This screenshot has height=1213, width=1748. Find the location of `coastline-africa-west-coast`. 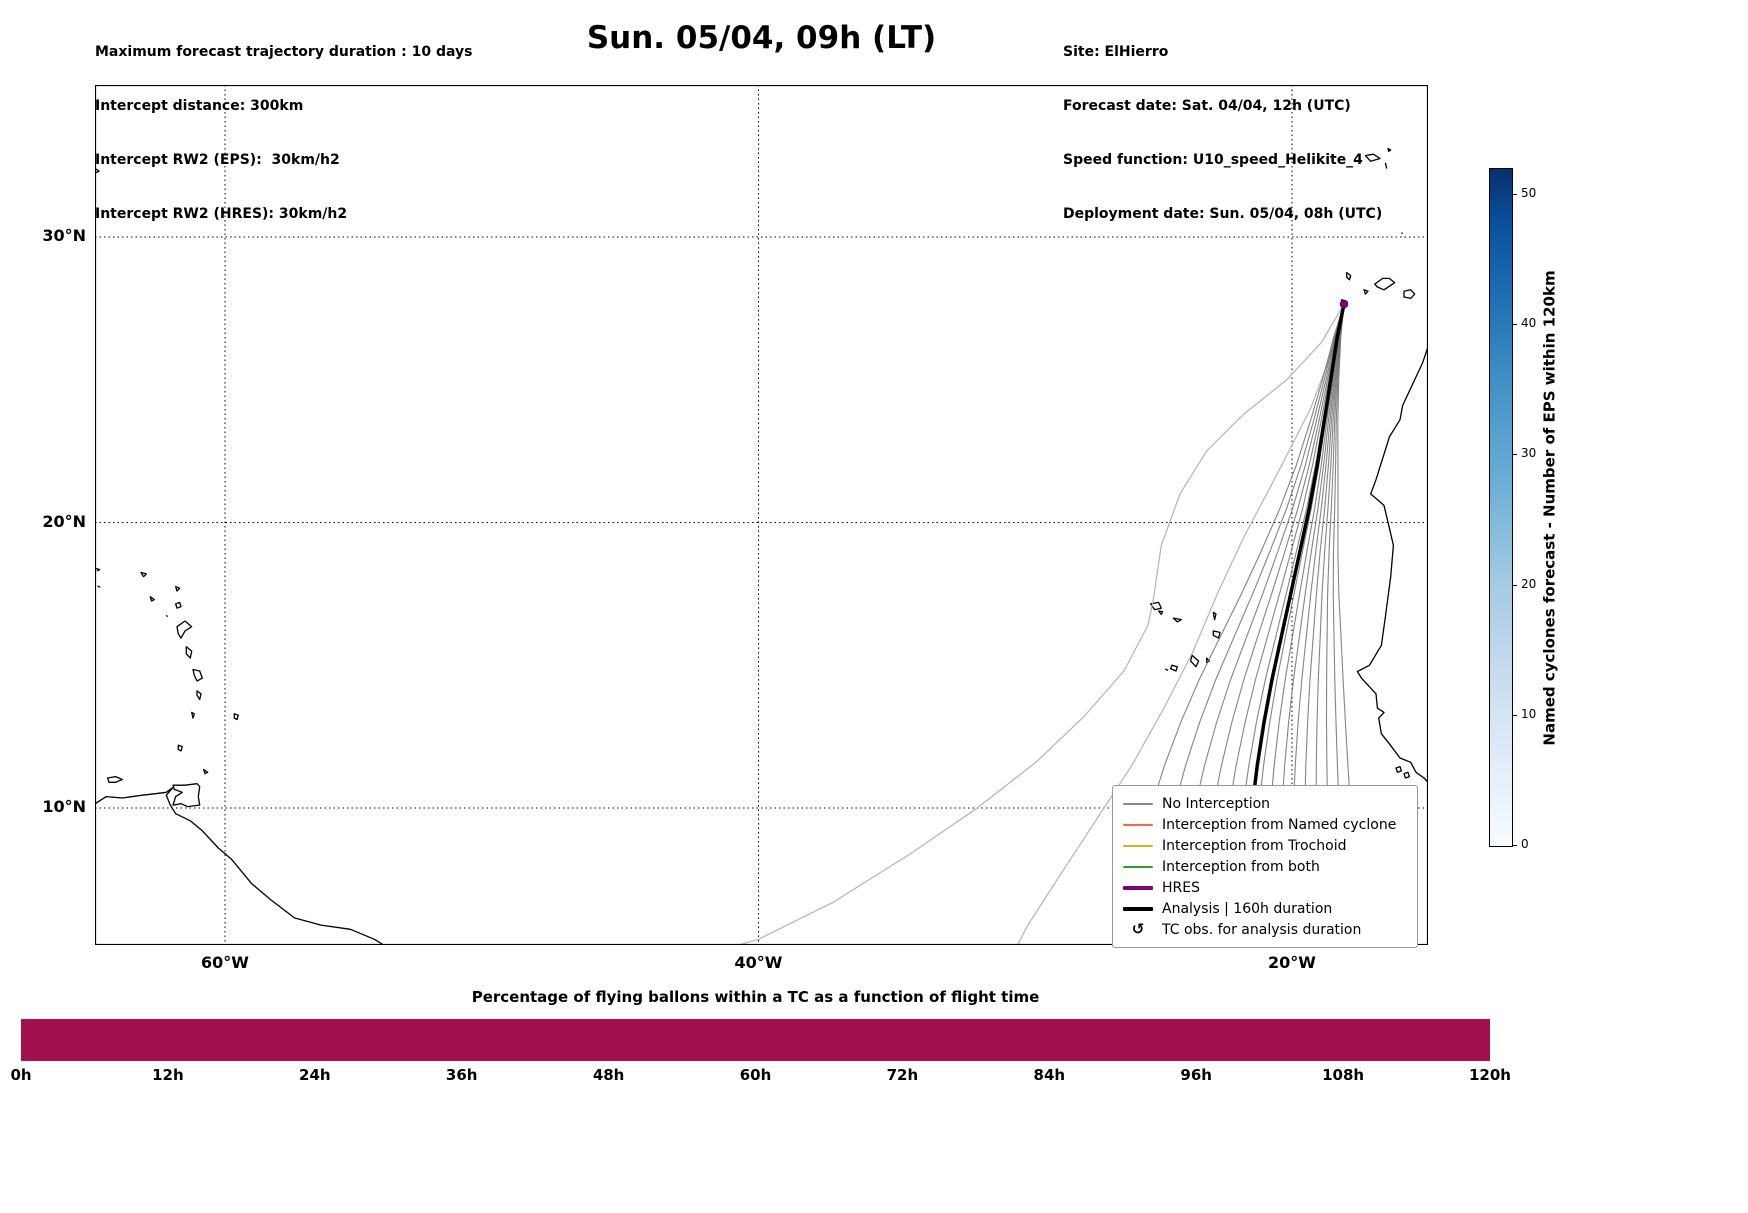

coastline-africa-west-coast is located at coordinates (1392, 564).